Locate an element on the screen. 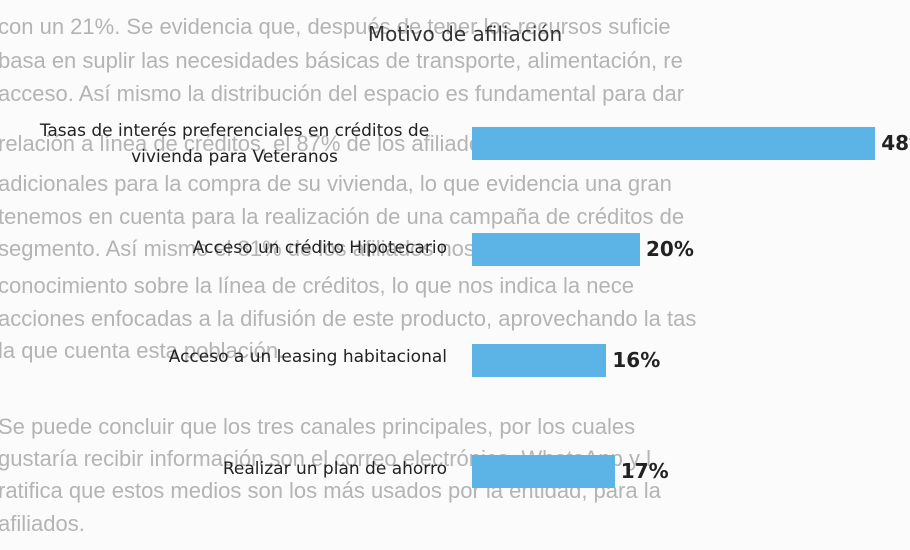 The height and width of the screenshot is (550, 910). category-label: Realizar un plan de ahorro is located at coordinates (335, 469).